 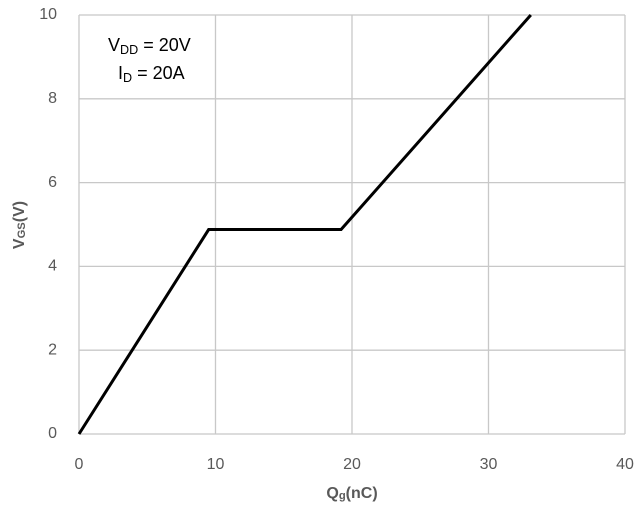 I want to click on annotation-part: V, so click(x=114, y=45).